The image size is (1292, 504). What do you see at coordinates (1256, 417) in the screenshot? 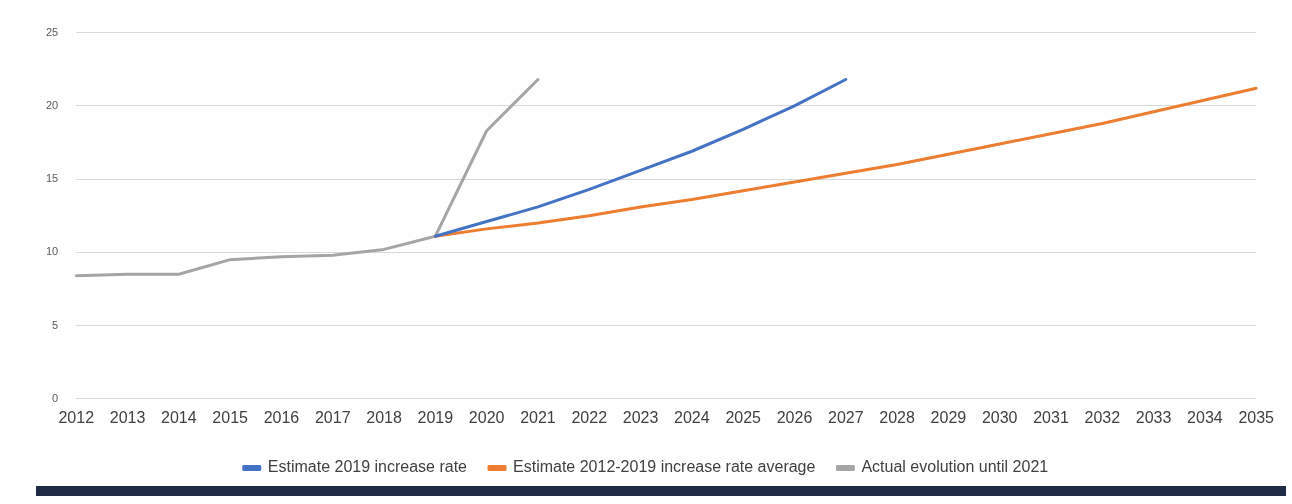
I see `x-tick-label: 2035` at bounding box center [1256, 417].